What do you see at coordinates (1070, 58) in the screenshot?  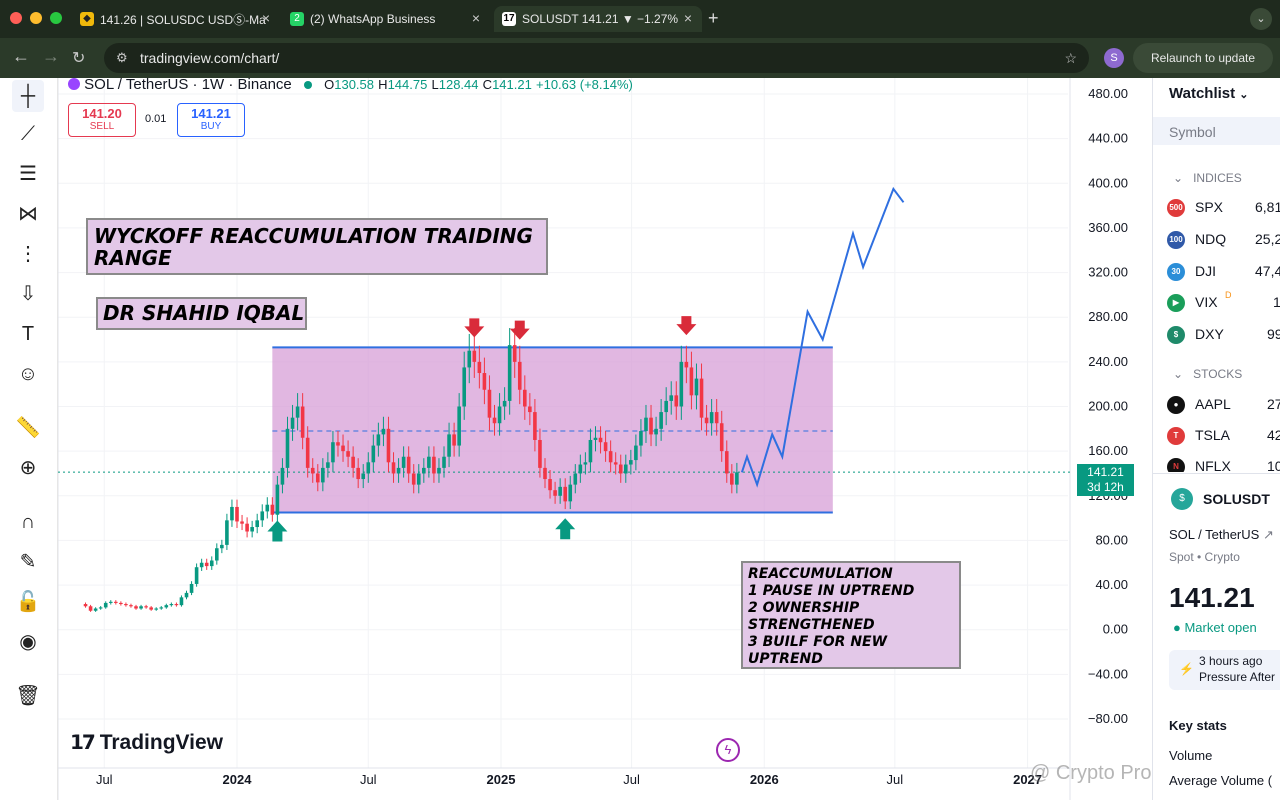 I see `bookmark-star-icon: ☆` at bounding box center [1070, 58].